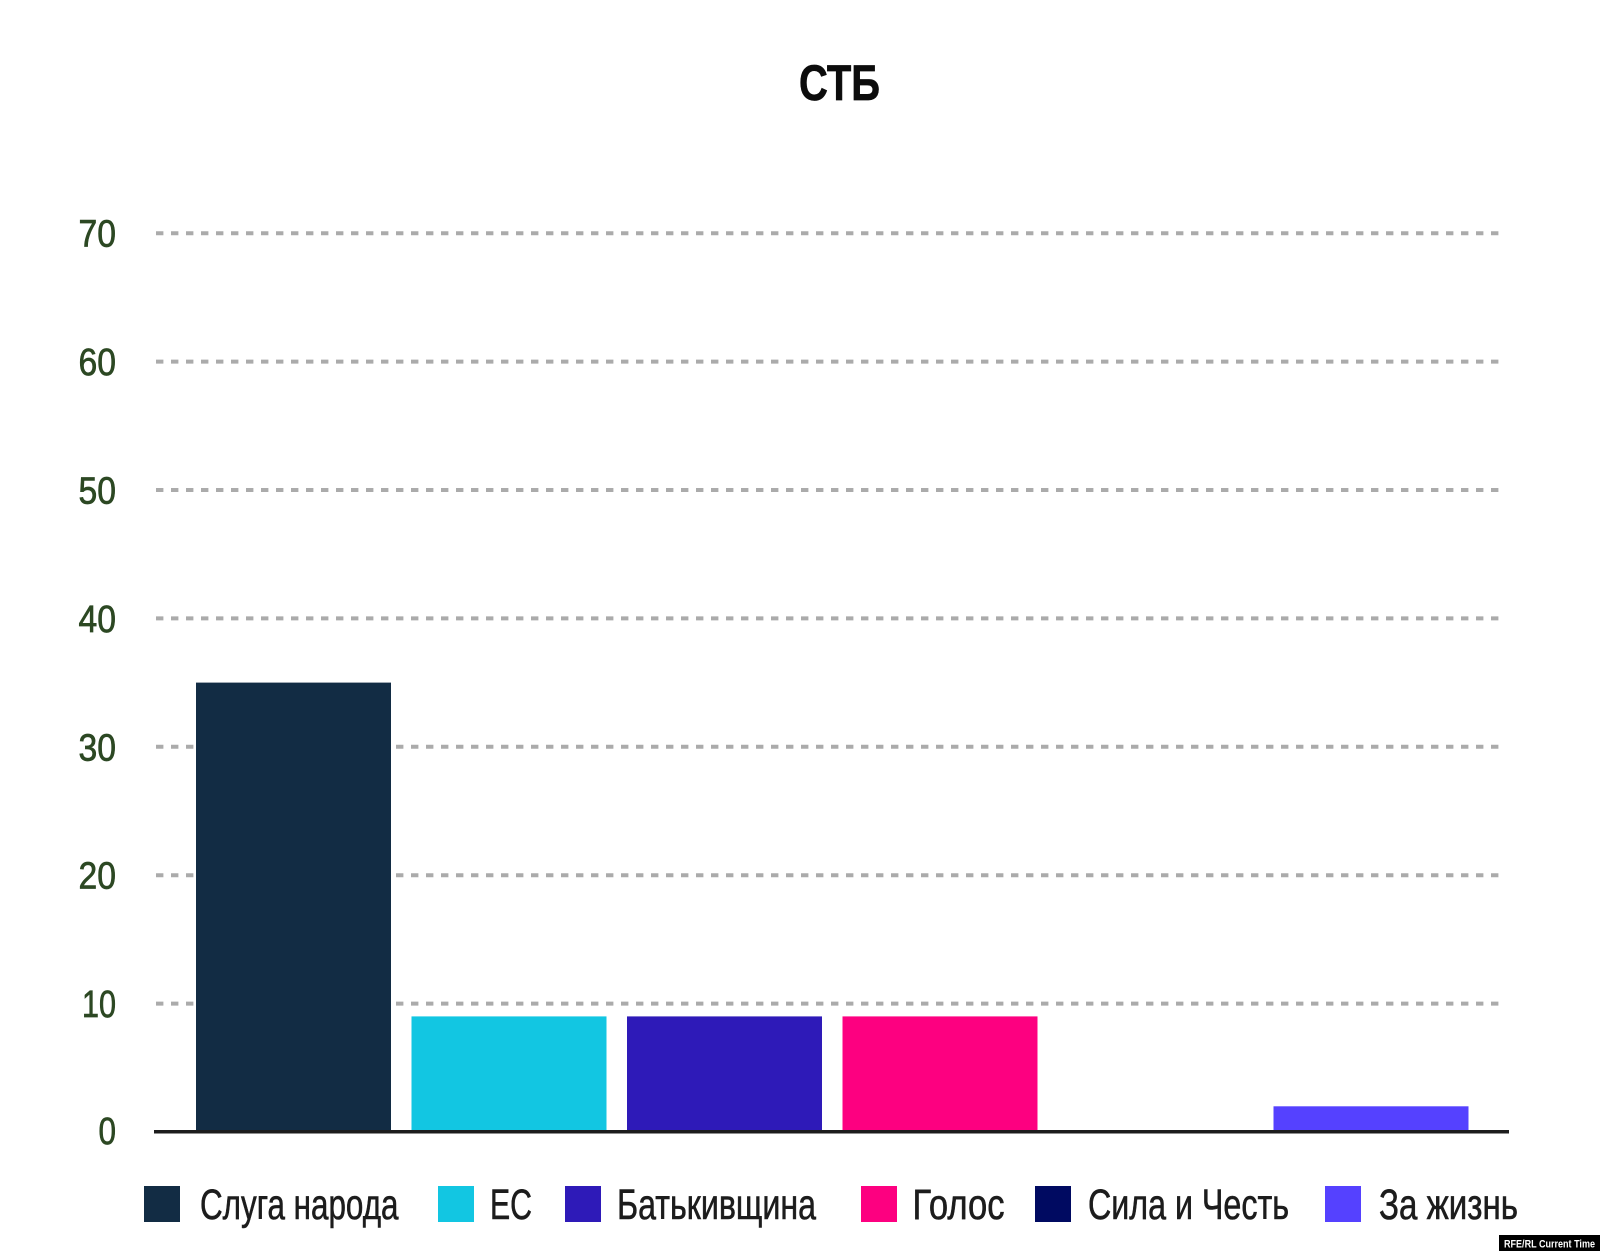 This screenshot has width=1600, height=1251. Describe the element at coordinates (98, 235) in the screenshot. I see `svg-text: 70` at that location.